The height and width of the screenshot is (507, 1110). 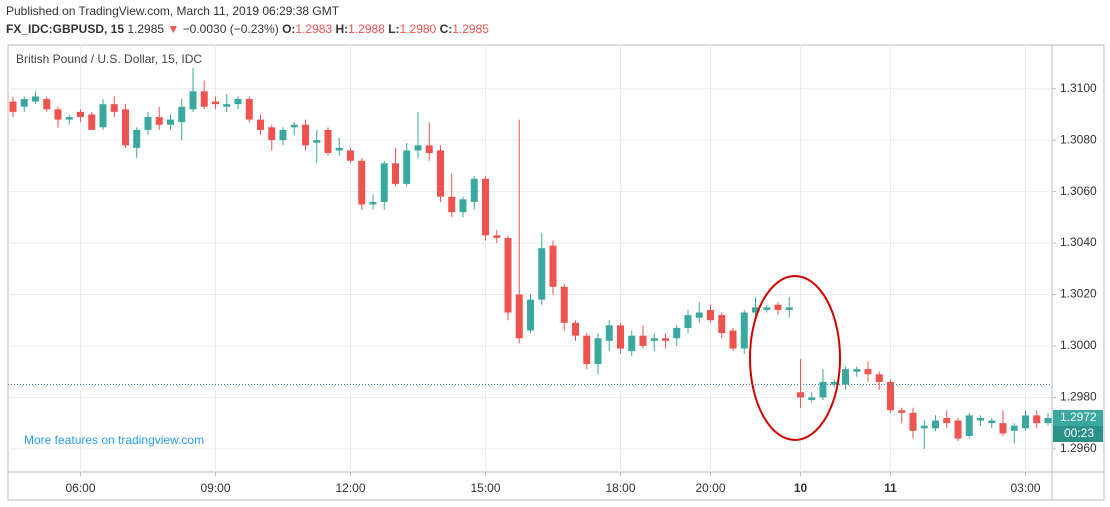 I want to click on x-tick-label: 09:00, so click(x=215, y=488).